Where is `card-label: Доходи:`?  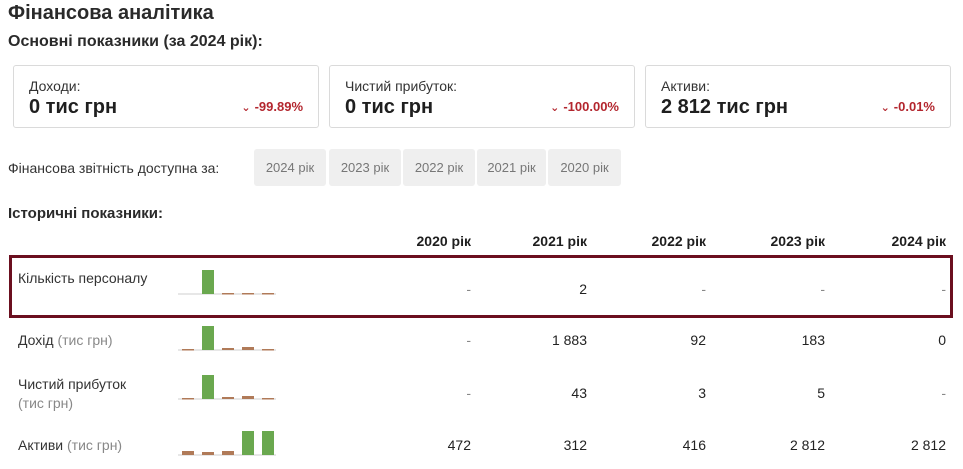 card-label: Доходи: is located at coordinates (55, 86).